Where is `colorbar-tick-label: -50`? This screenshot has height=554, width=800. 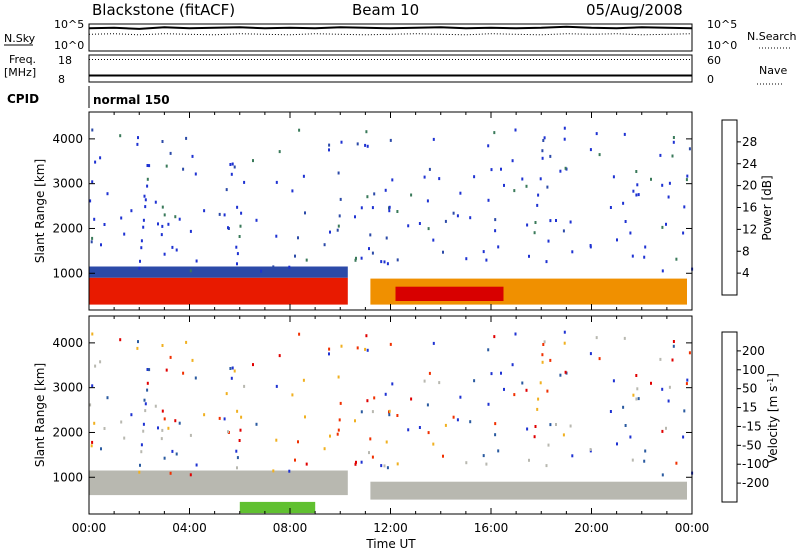 colorbar-tick-label: -50 is located at coordinates (752, 445).